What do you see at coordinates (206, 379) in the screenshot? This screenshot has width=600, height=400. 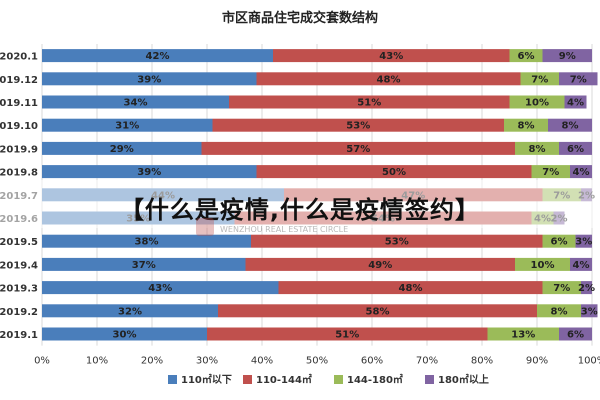 I see `legend-entry: 110㎡以下` at bounding box center [206, 379].